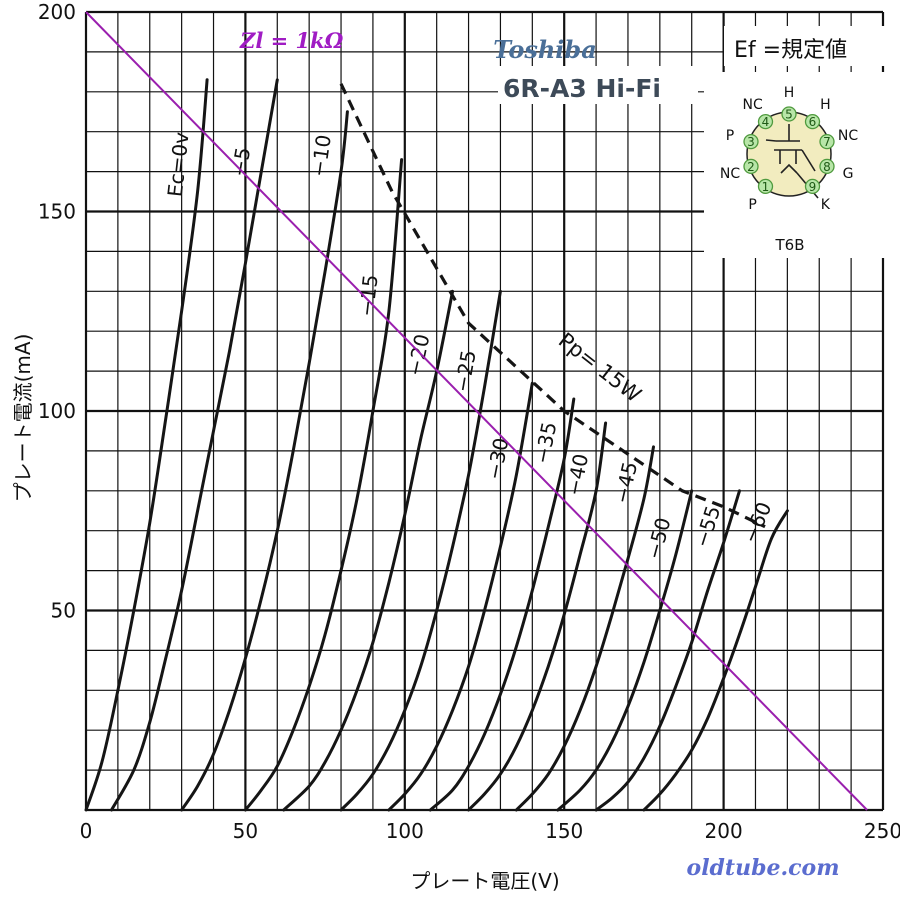 This screenshot has height=904, width=900. Describe the element at coordinates (321, 155) in the screenshot. I see `curve-label: −10` at that location.